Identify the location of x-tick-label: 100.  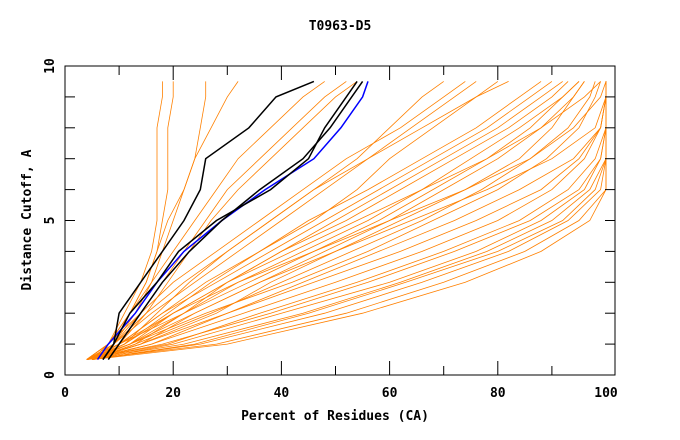
(606, 393).